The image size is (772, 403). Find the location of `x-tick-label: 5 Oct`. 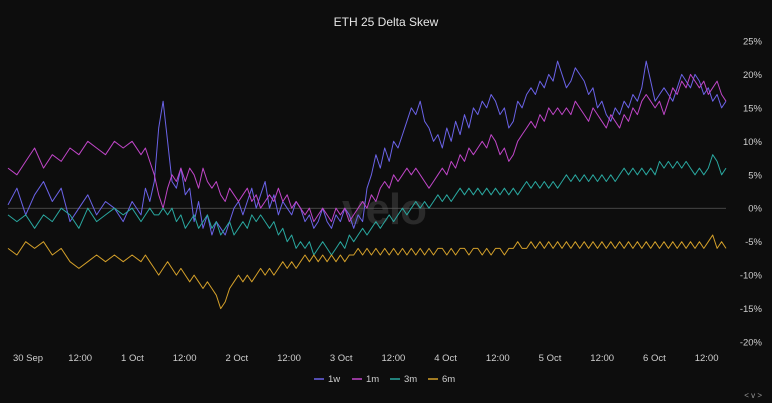

x-tick-label: 5 Oct is located at coordinates (550, 358).